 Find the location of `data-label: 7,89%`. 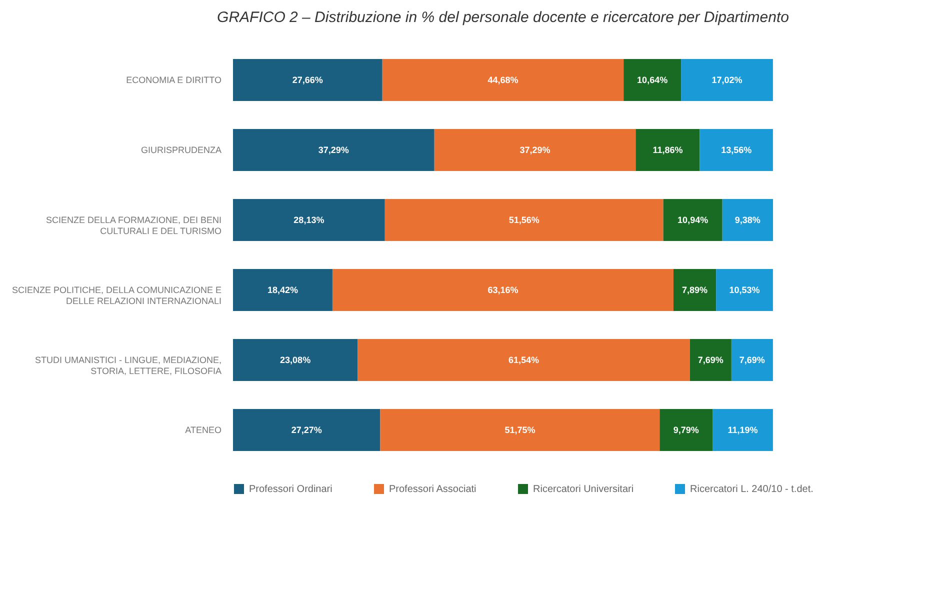

data-label: 7,89% is located at coordinates (695, 290).